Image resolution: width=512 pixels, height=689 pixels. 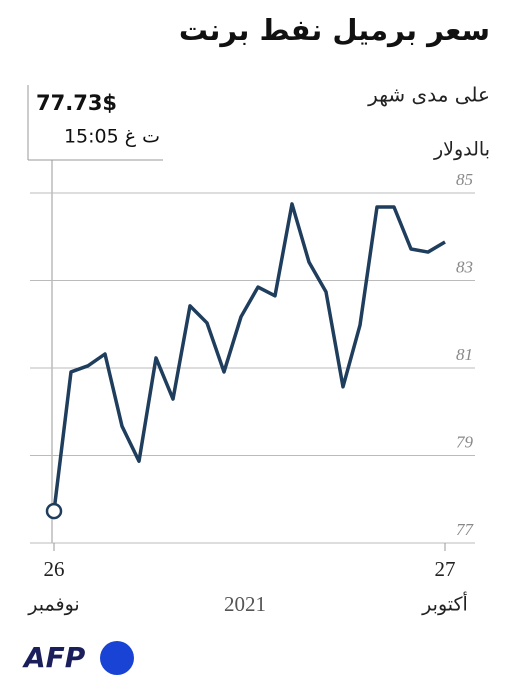 What do you see at coordinates (112, 137) in the screenshot?
I see `time-label: 15:05 ت غ` at bounding box center [112, 137].